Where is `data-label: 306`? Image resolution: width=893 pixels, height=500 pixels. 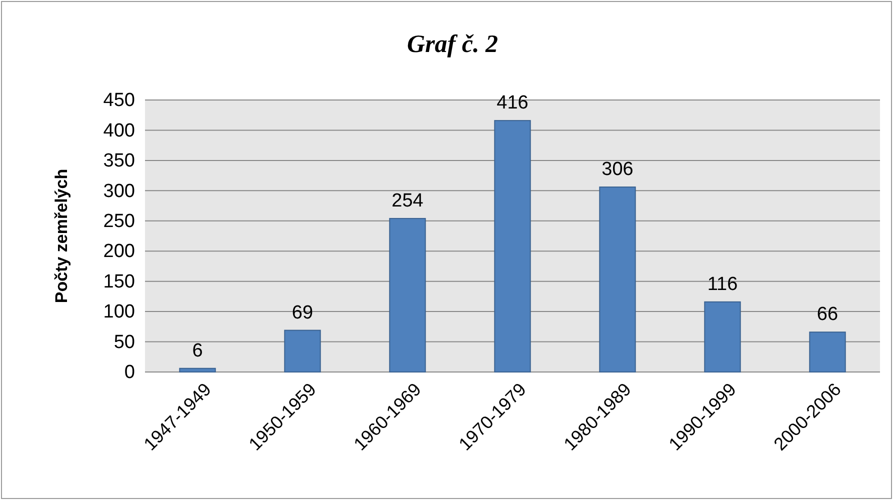
data-label: 306 is located at coordinates (618, 169).